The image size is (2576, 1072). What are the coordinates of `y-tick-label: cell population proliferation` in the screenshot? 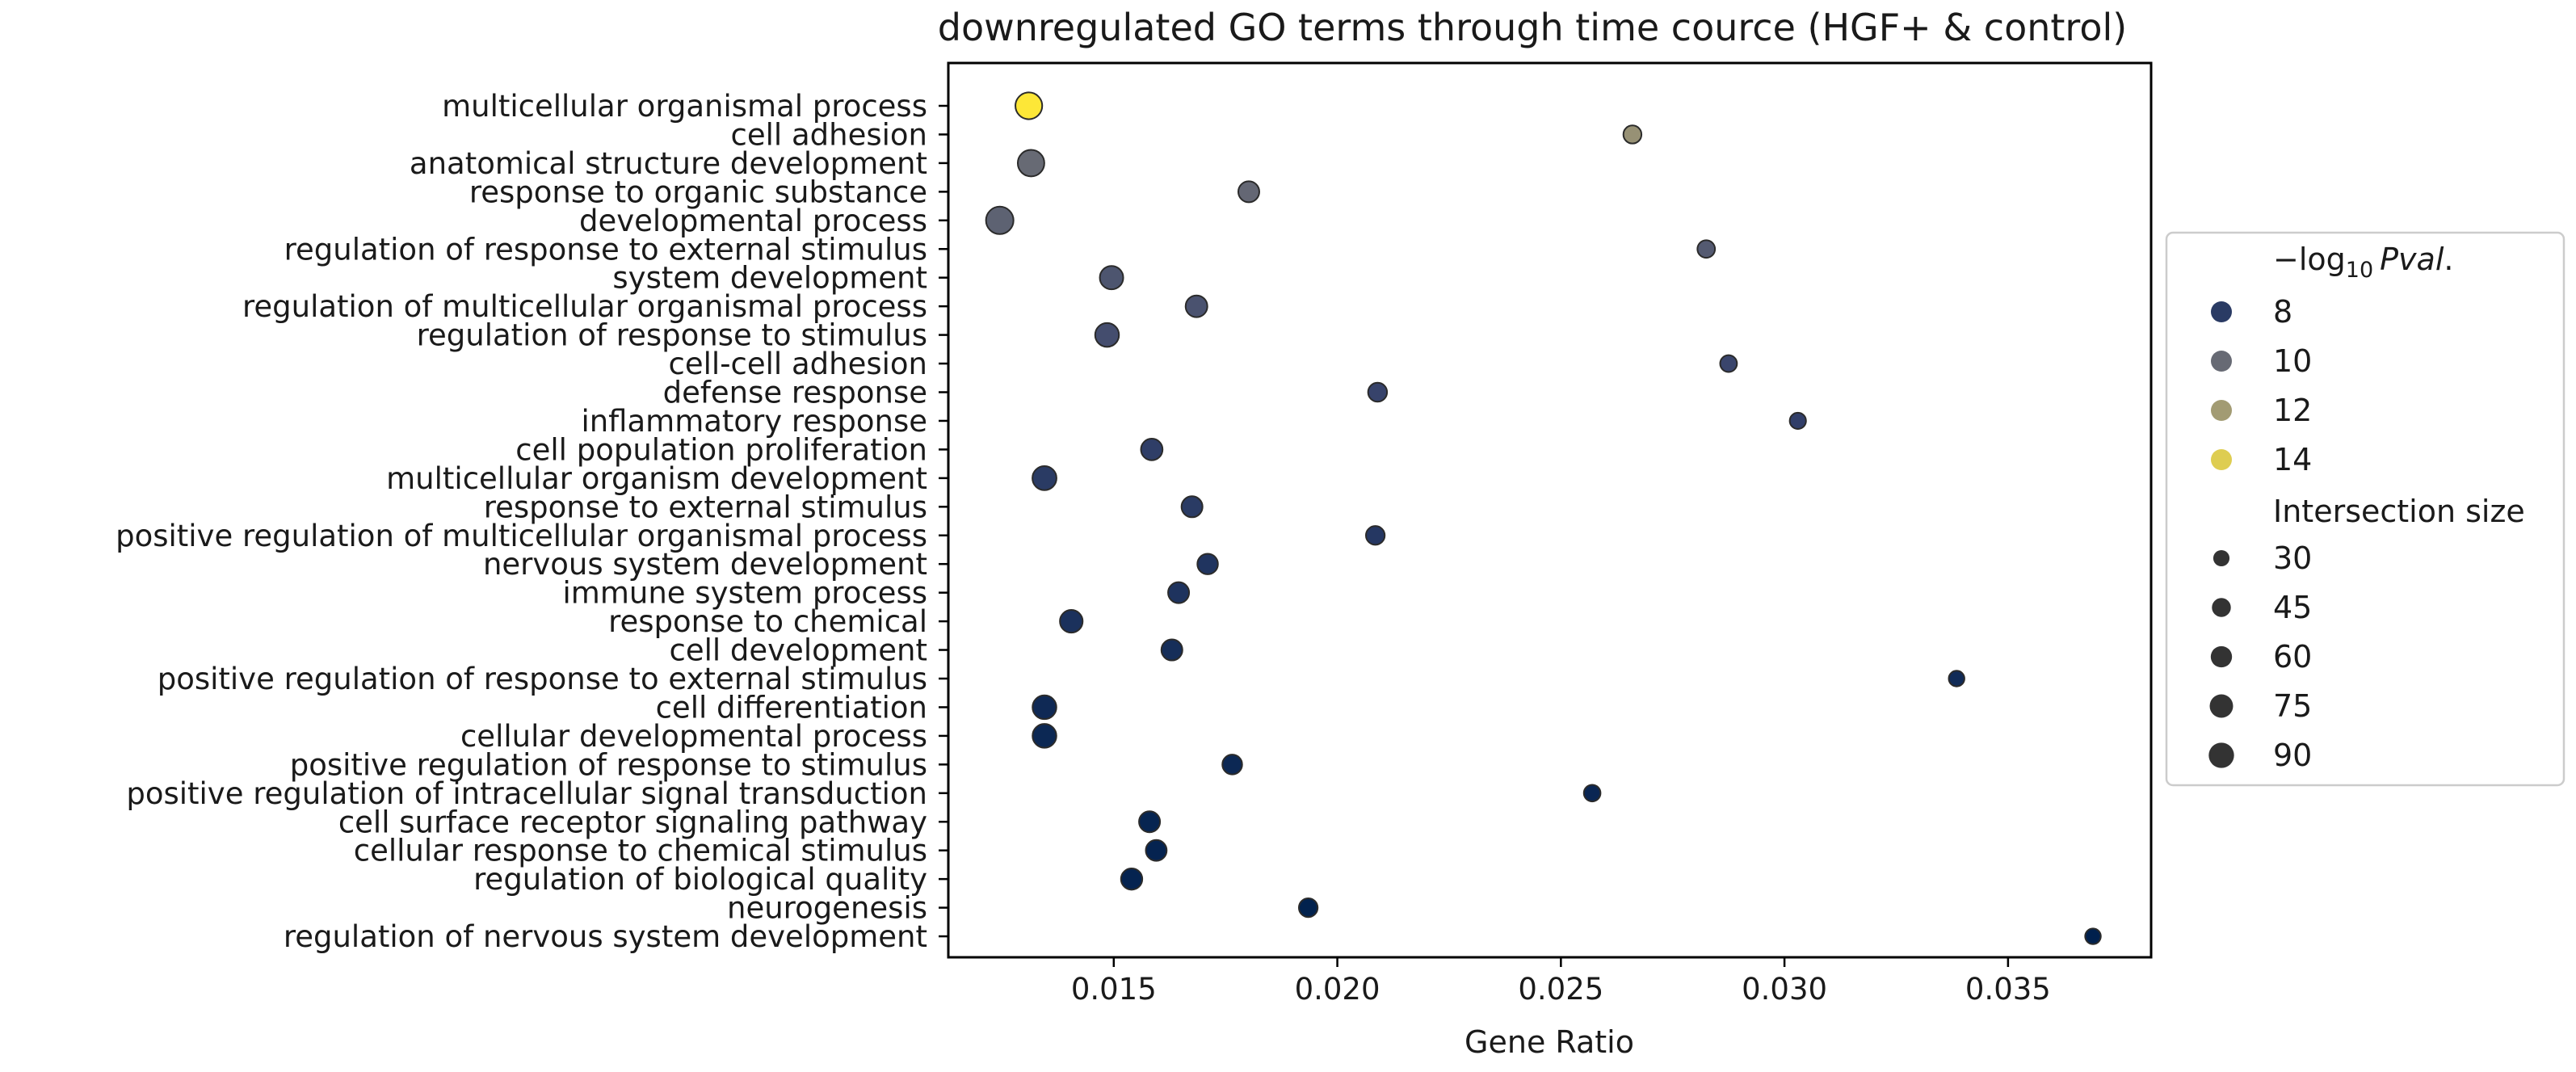 It's located at (721, 449).